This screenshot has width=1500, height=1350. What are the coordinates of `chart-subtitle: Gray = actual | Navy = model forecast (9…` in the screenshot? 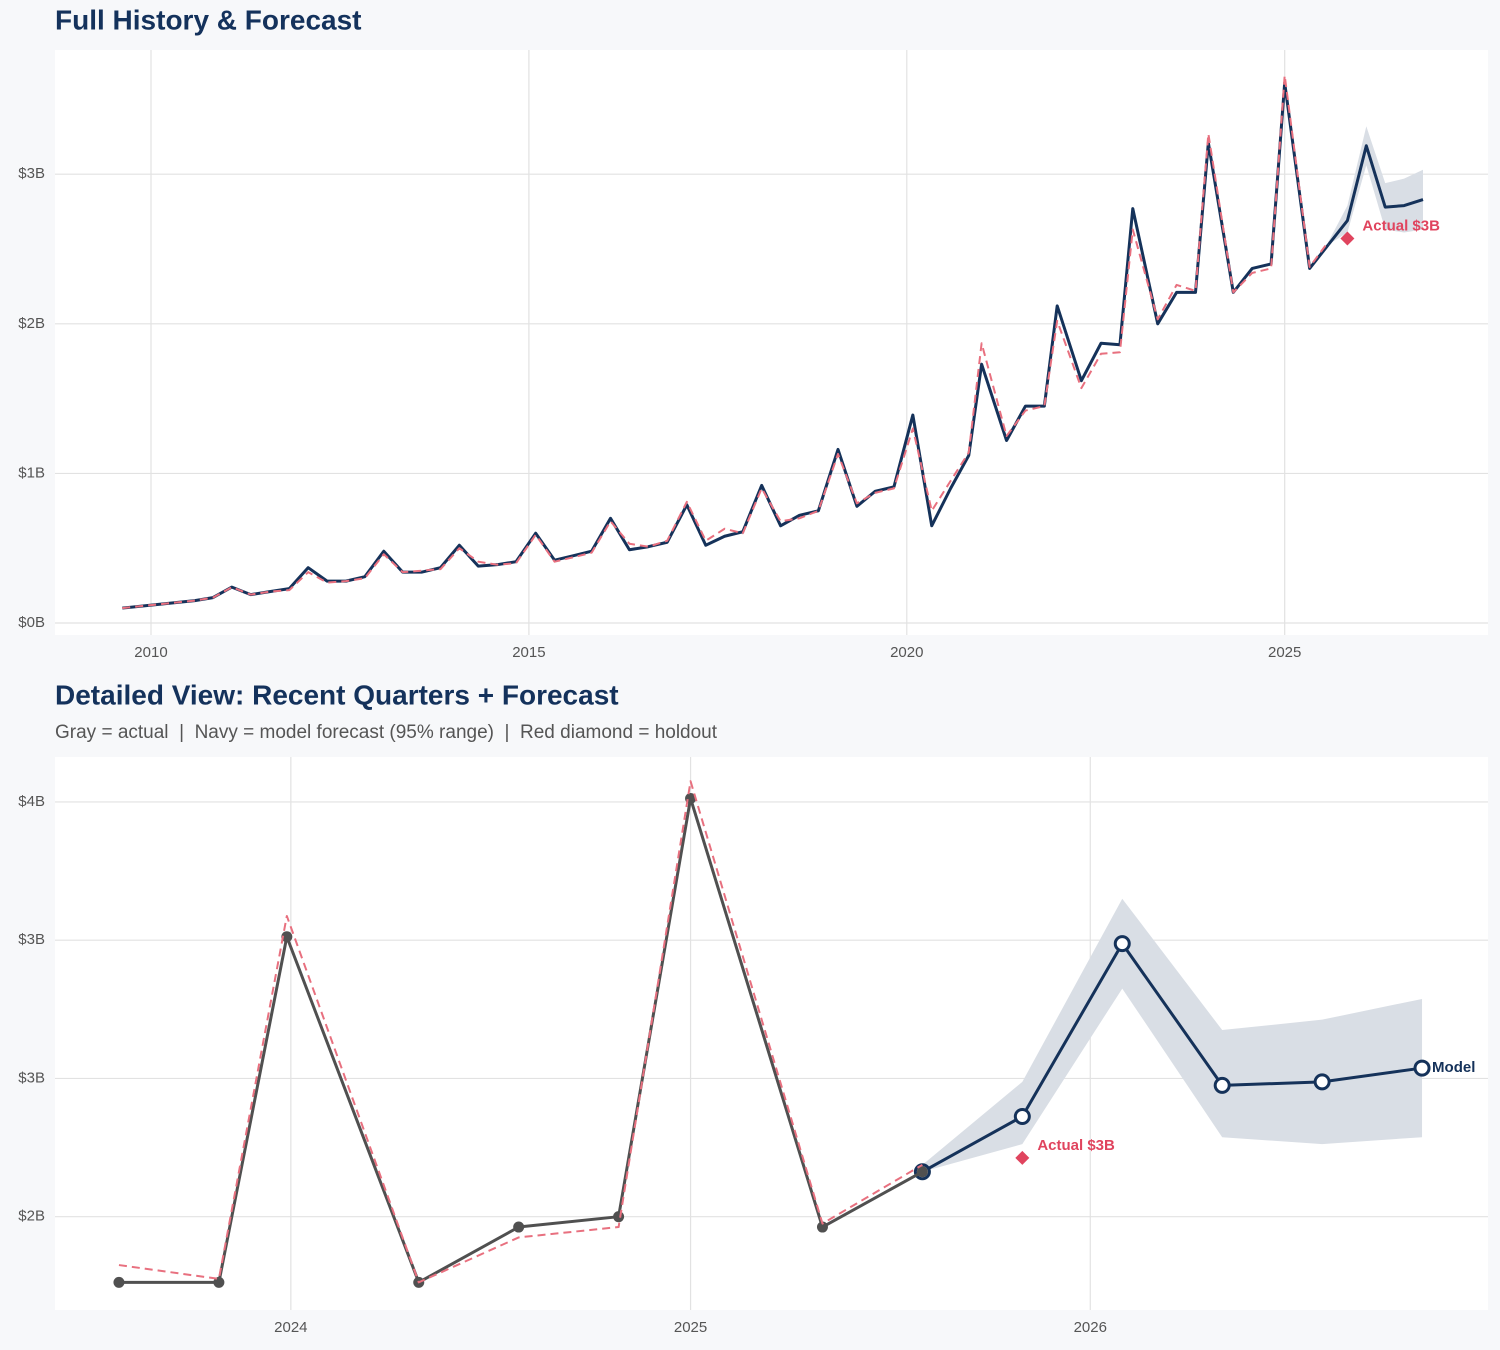 It's located at (386, 732).